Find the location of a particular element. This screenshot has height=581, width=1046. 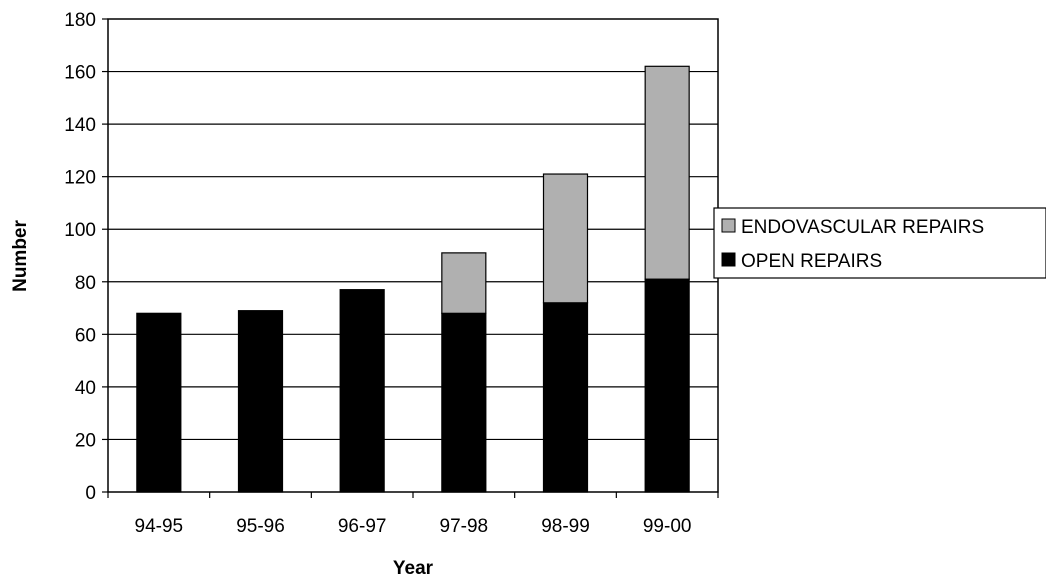

legend-label: ENDOVASCULAR REPAIRS is located at coordinates (862, 227).